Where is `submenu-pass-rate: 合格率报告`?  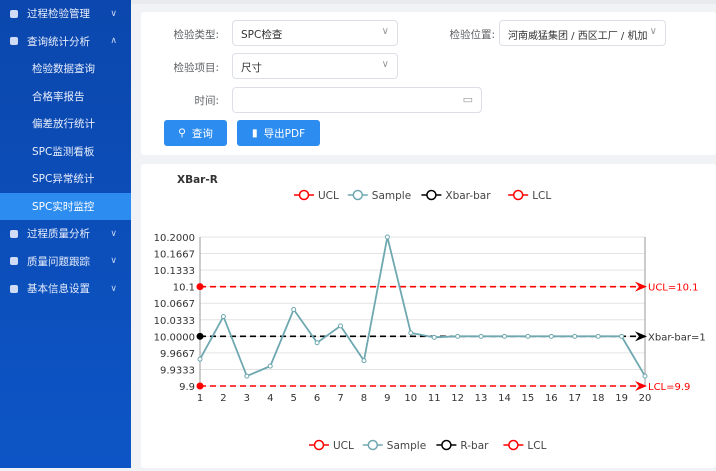 submenu-pass-rate: 合格率报告 is located at coordinates (58, 96).